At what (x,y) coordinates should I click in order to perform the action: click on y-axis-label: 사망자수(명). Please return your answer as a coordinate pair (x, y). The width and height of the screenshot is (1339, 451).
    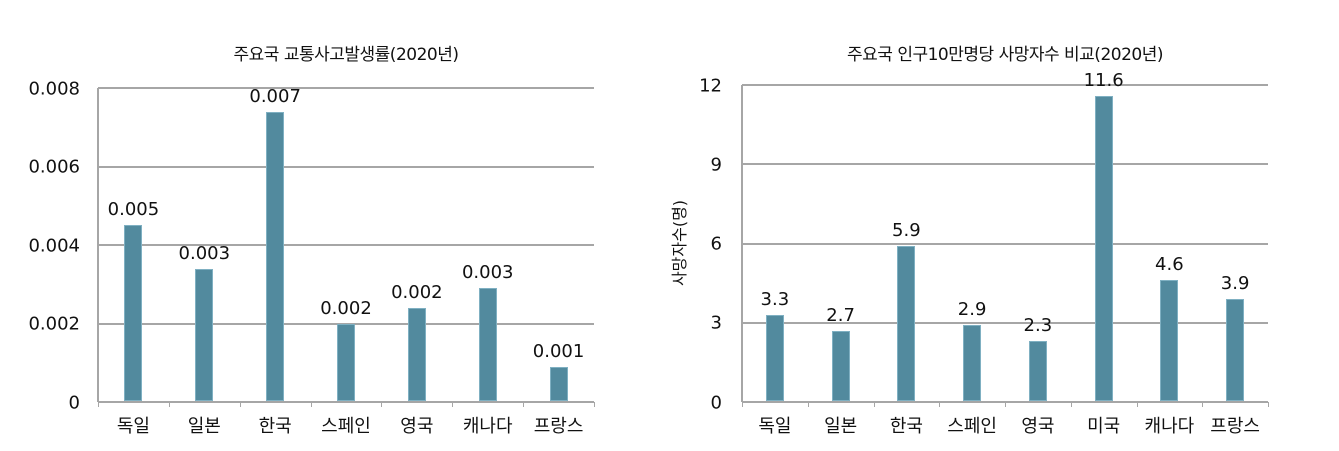
    Looking at the image, I should click on (679, 243).